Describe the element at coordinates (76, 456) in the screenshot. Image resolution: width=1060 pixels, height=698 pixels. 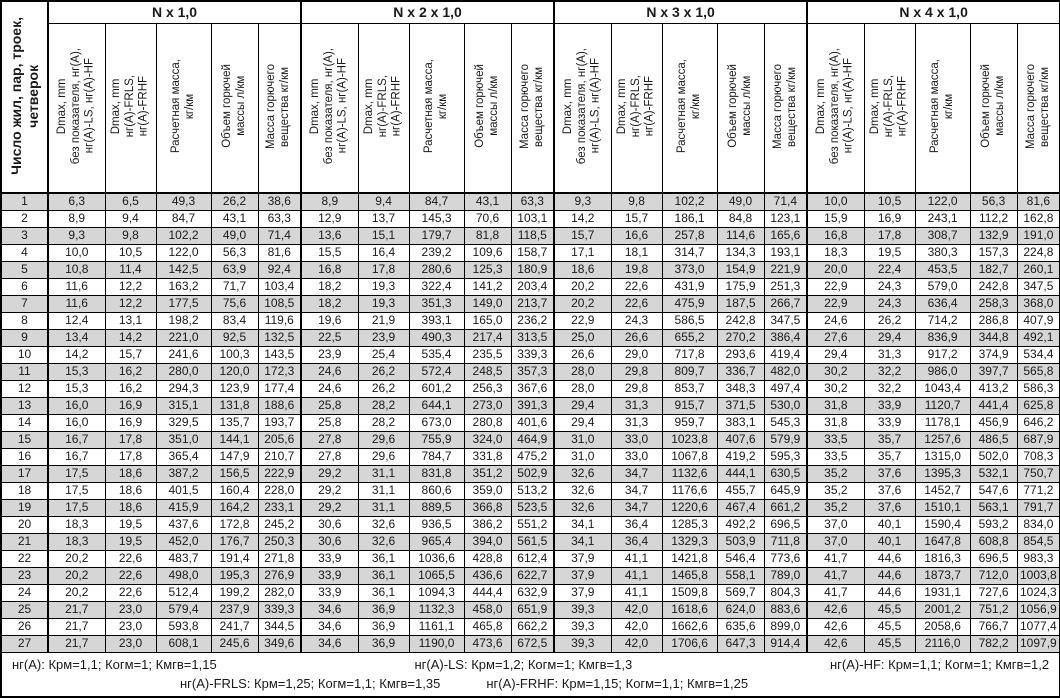
I see `cell: 16,7` at that location.